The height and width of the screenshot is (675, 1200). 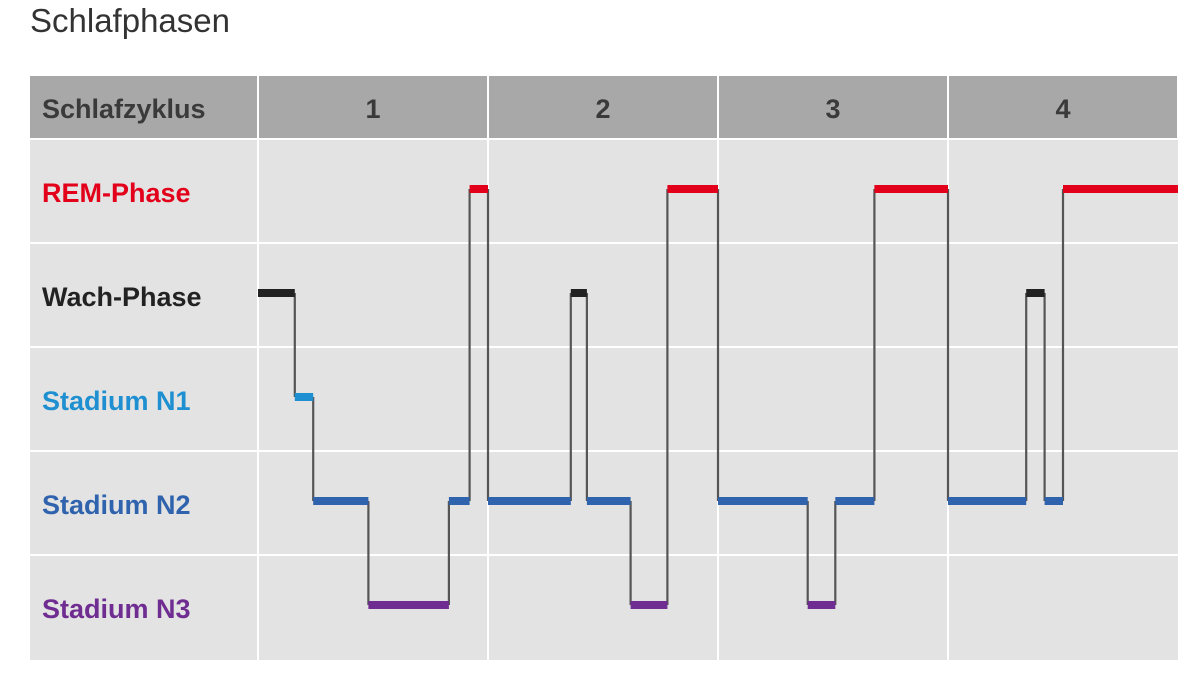 I want to click on header-label-cell-bg, so click(x=143, y=107).